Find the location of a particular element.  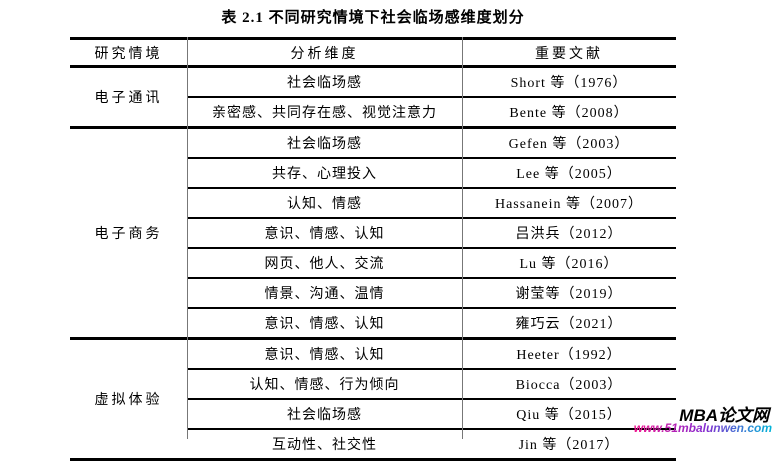

reference-cell: 吕洪兵（2012） is located at coordinates (569, 233).